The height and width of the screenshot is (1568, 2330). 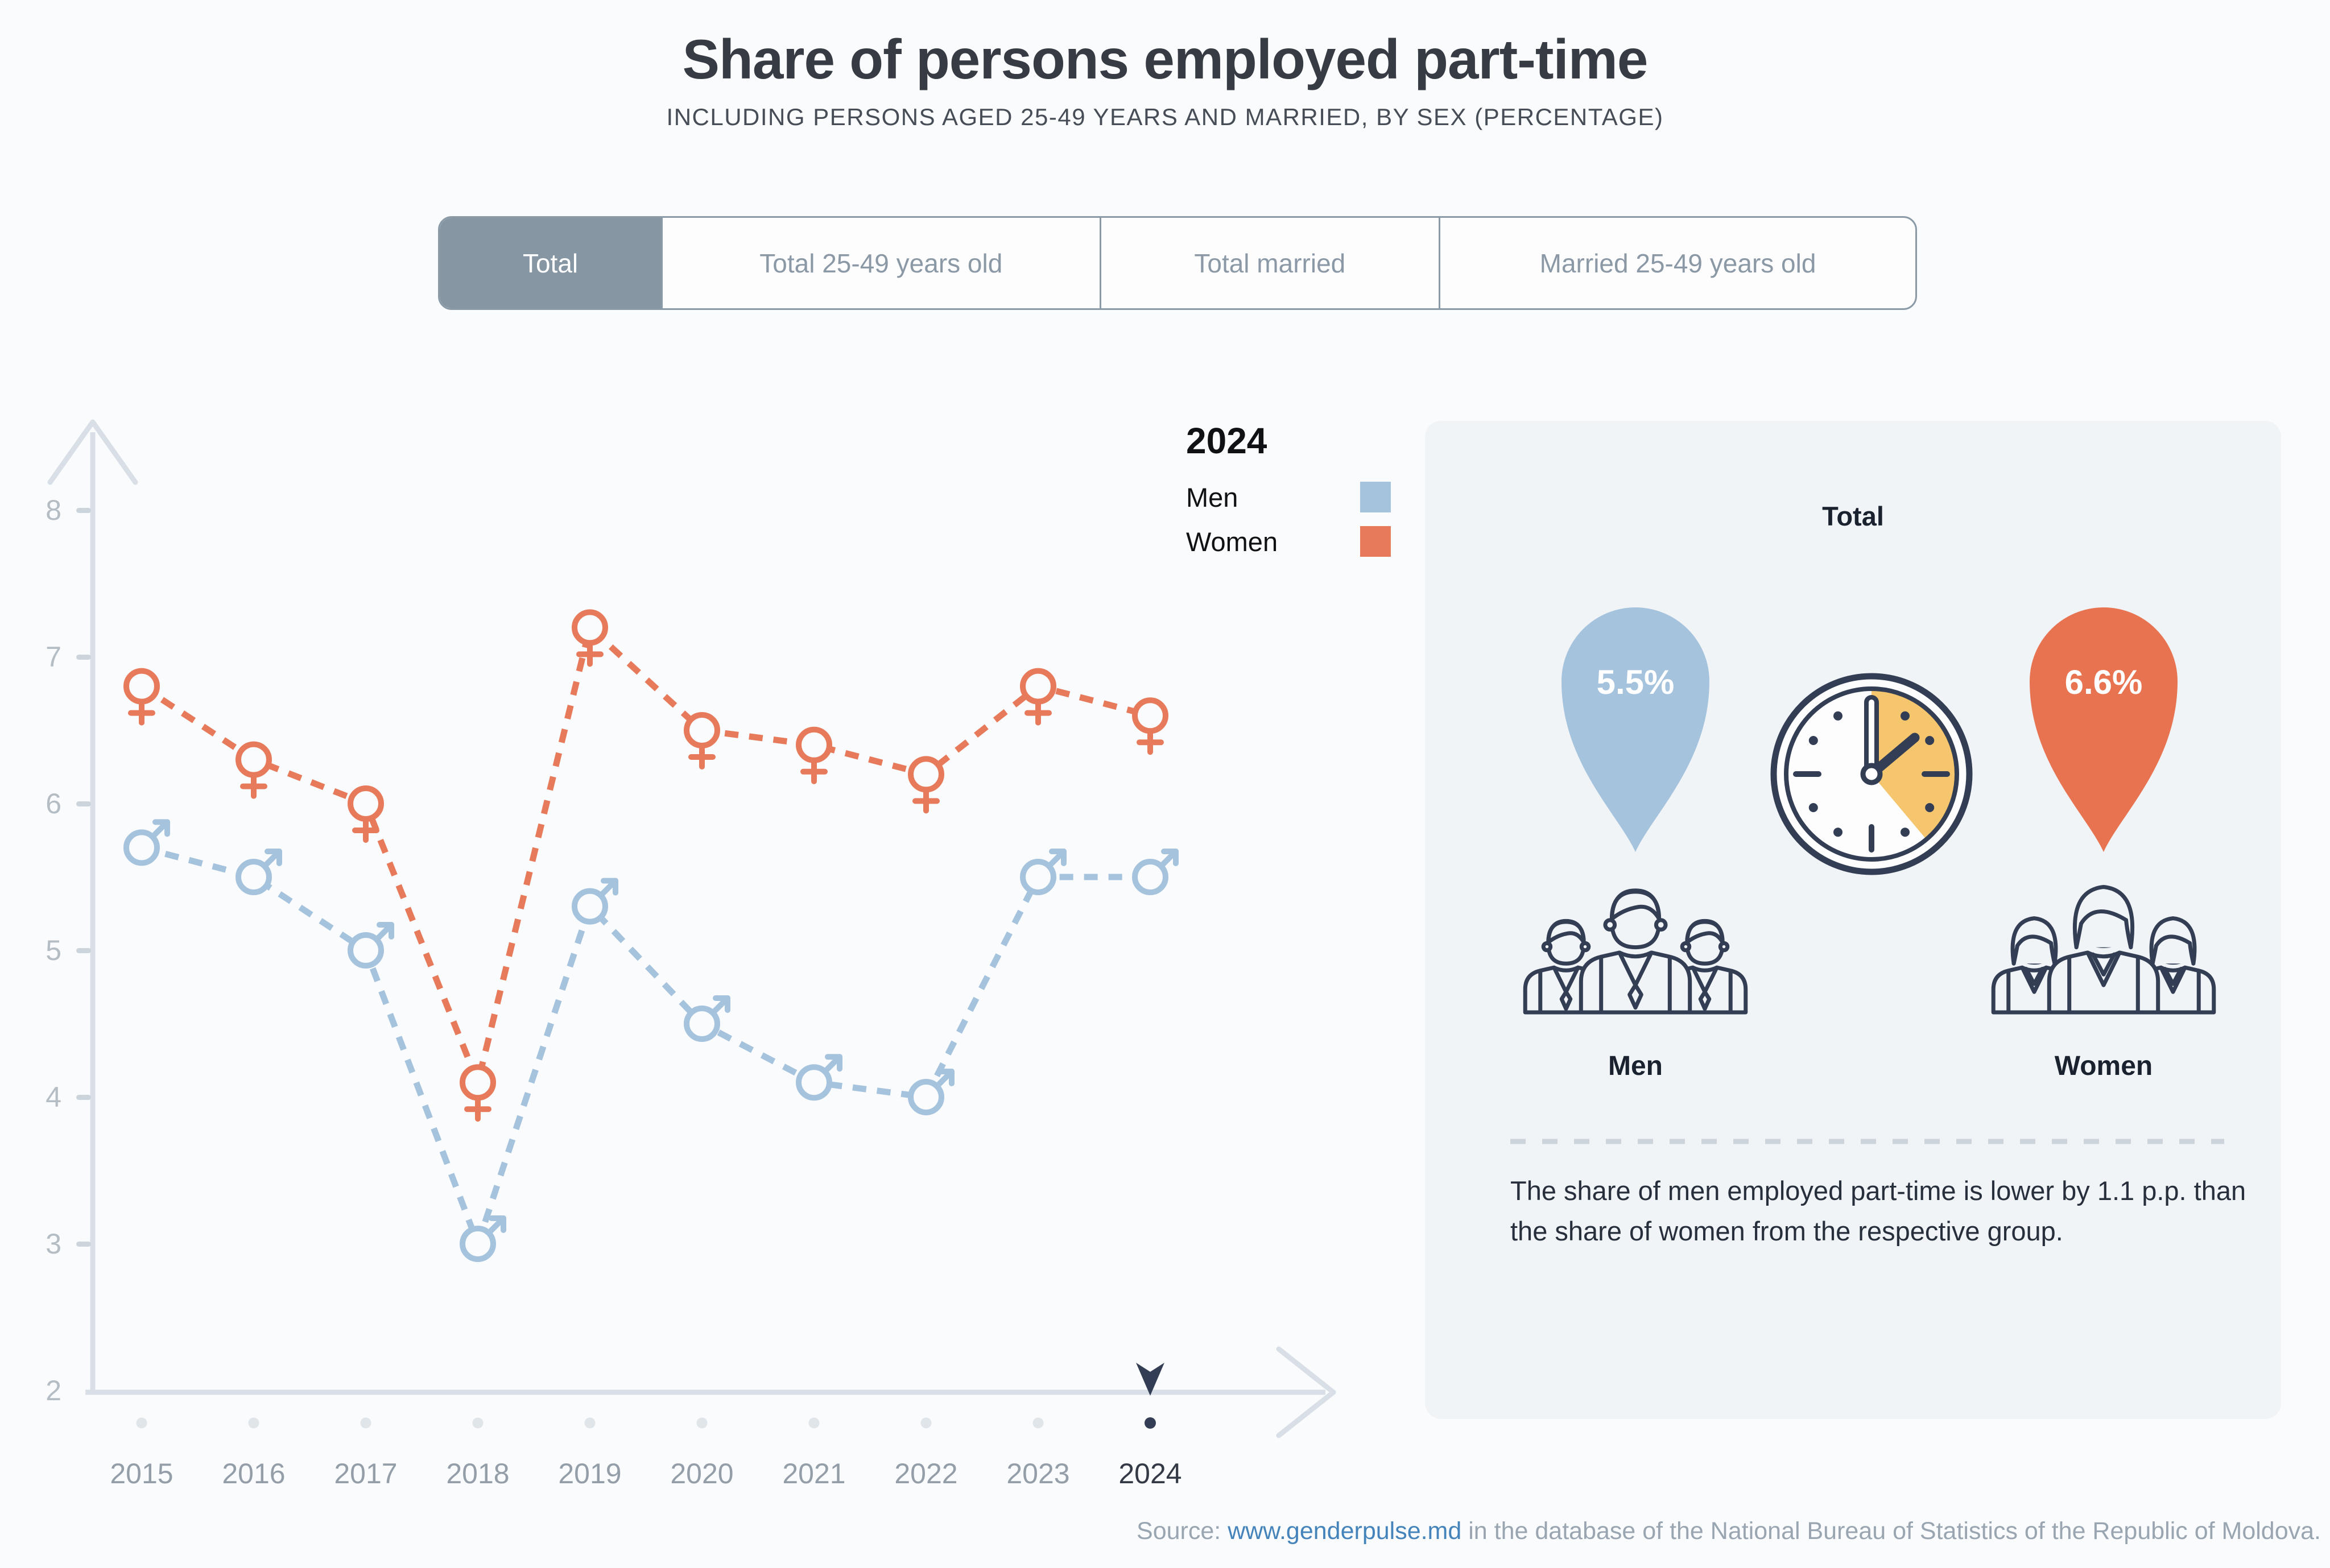 What do you see at coordinates (1288, 497) in the screenshot?
I see `legend-row-men: Men` at bounding box center [1288, 497].